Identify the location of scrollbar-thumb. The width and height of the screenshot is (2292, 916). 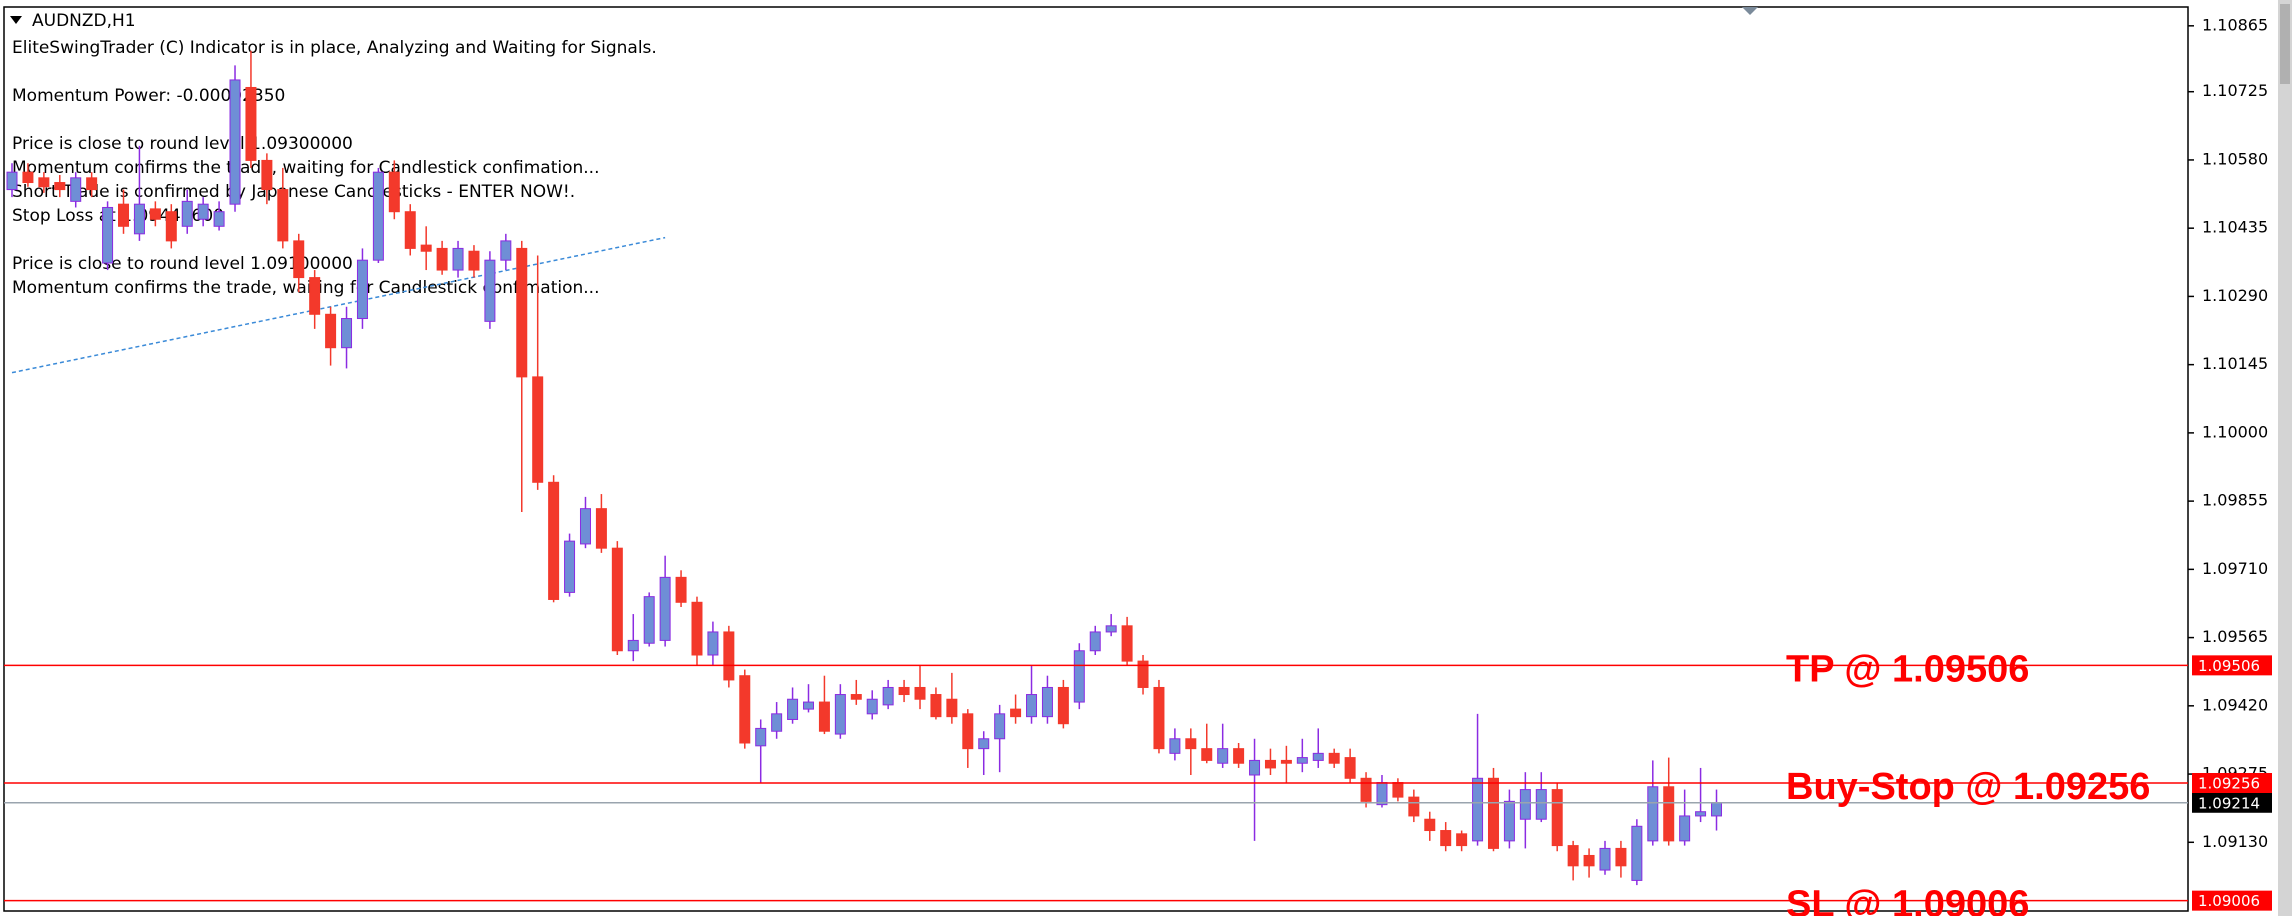
(2285, 44).